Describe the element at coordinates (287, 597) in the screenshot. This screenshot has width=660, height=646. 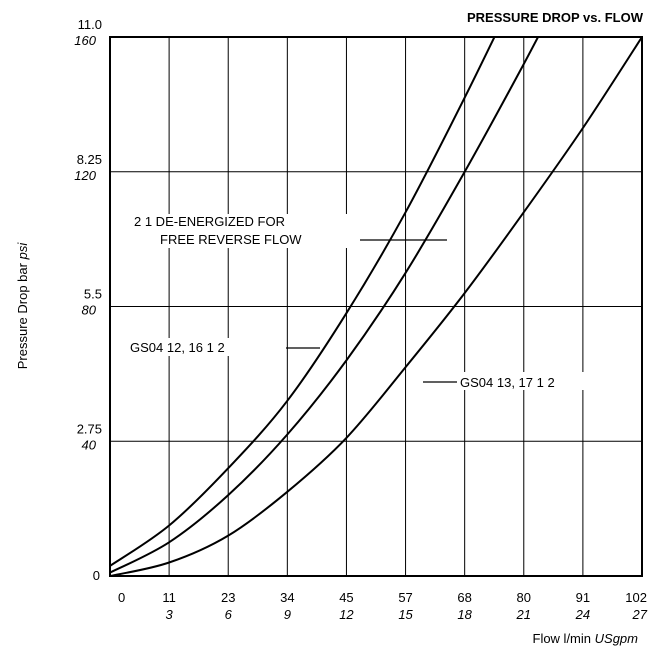
I see `x-tick-label-lpm: 34` at that location.